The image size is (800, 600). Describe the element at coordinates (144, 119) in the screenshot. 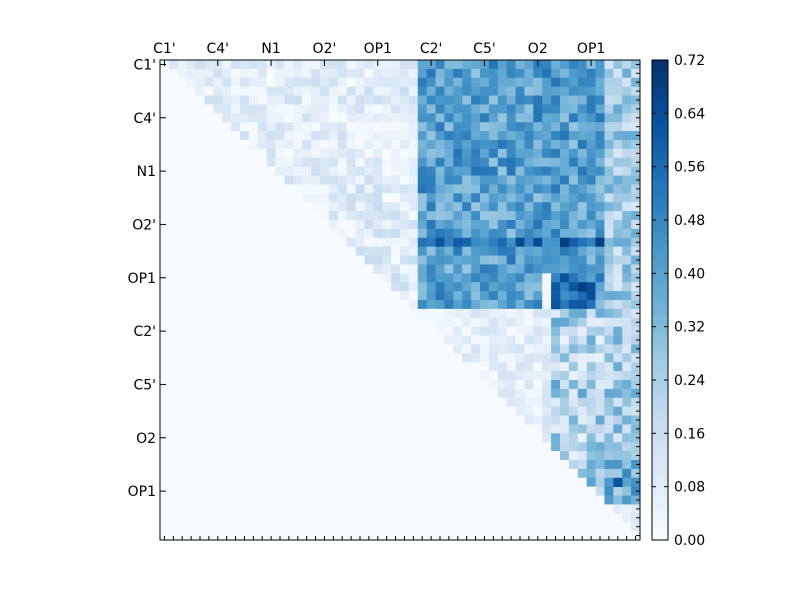

I see `y-tick-label: C4'` at that location.